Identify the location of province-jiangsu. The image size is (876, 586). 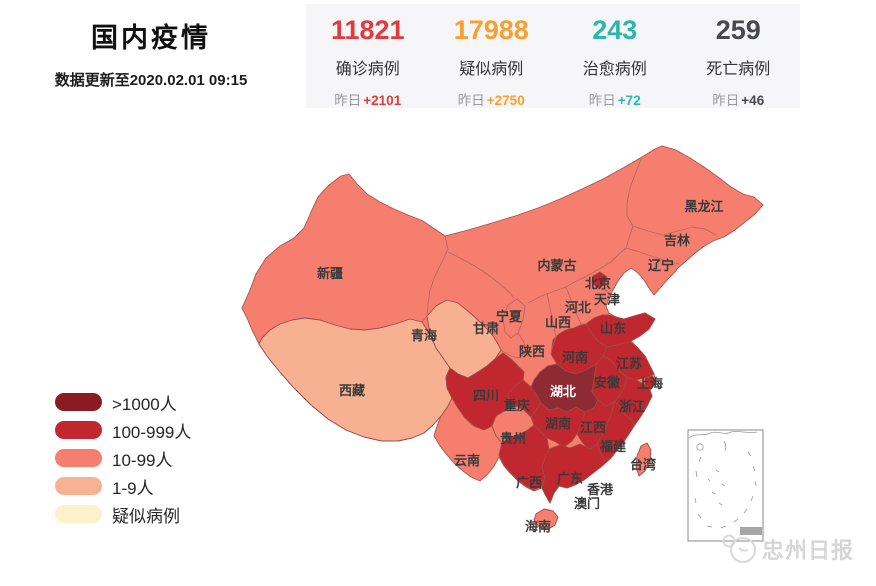
(628, 360).